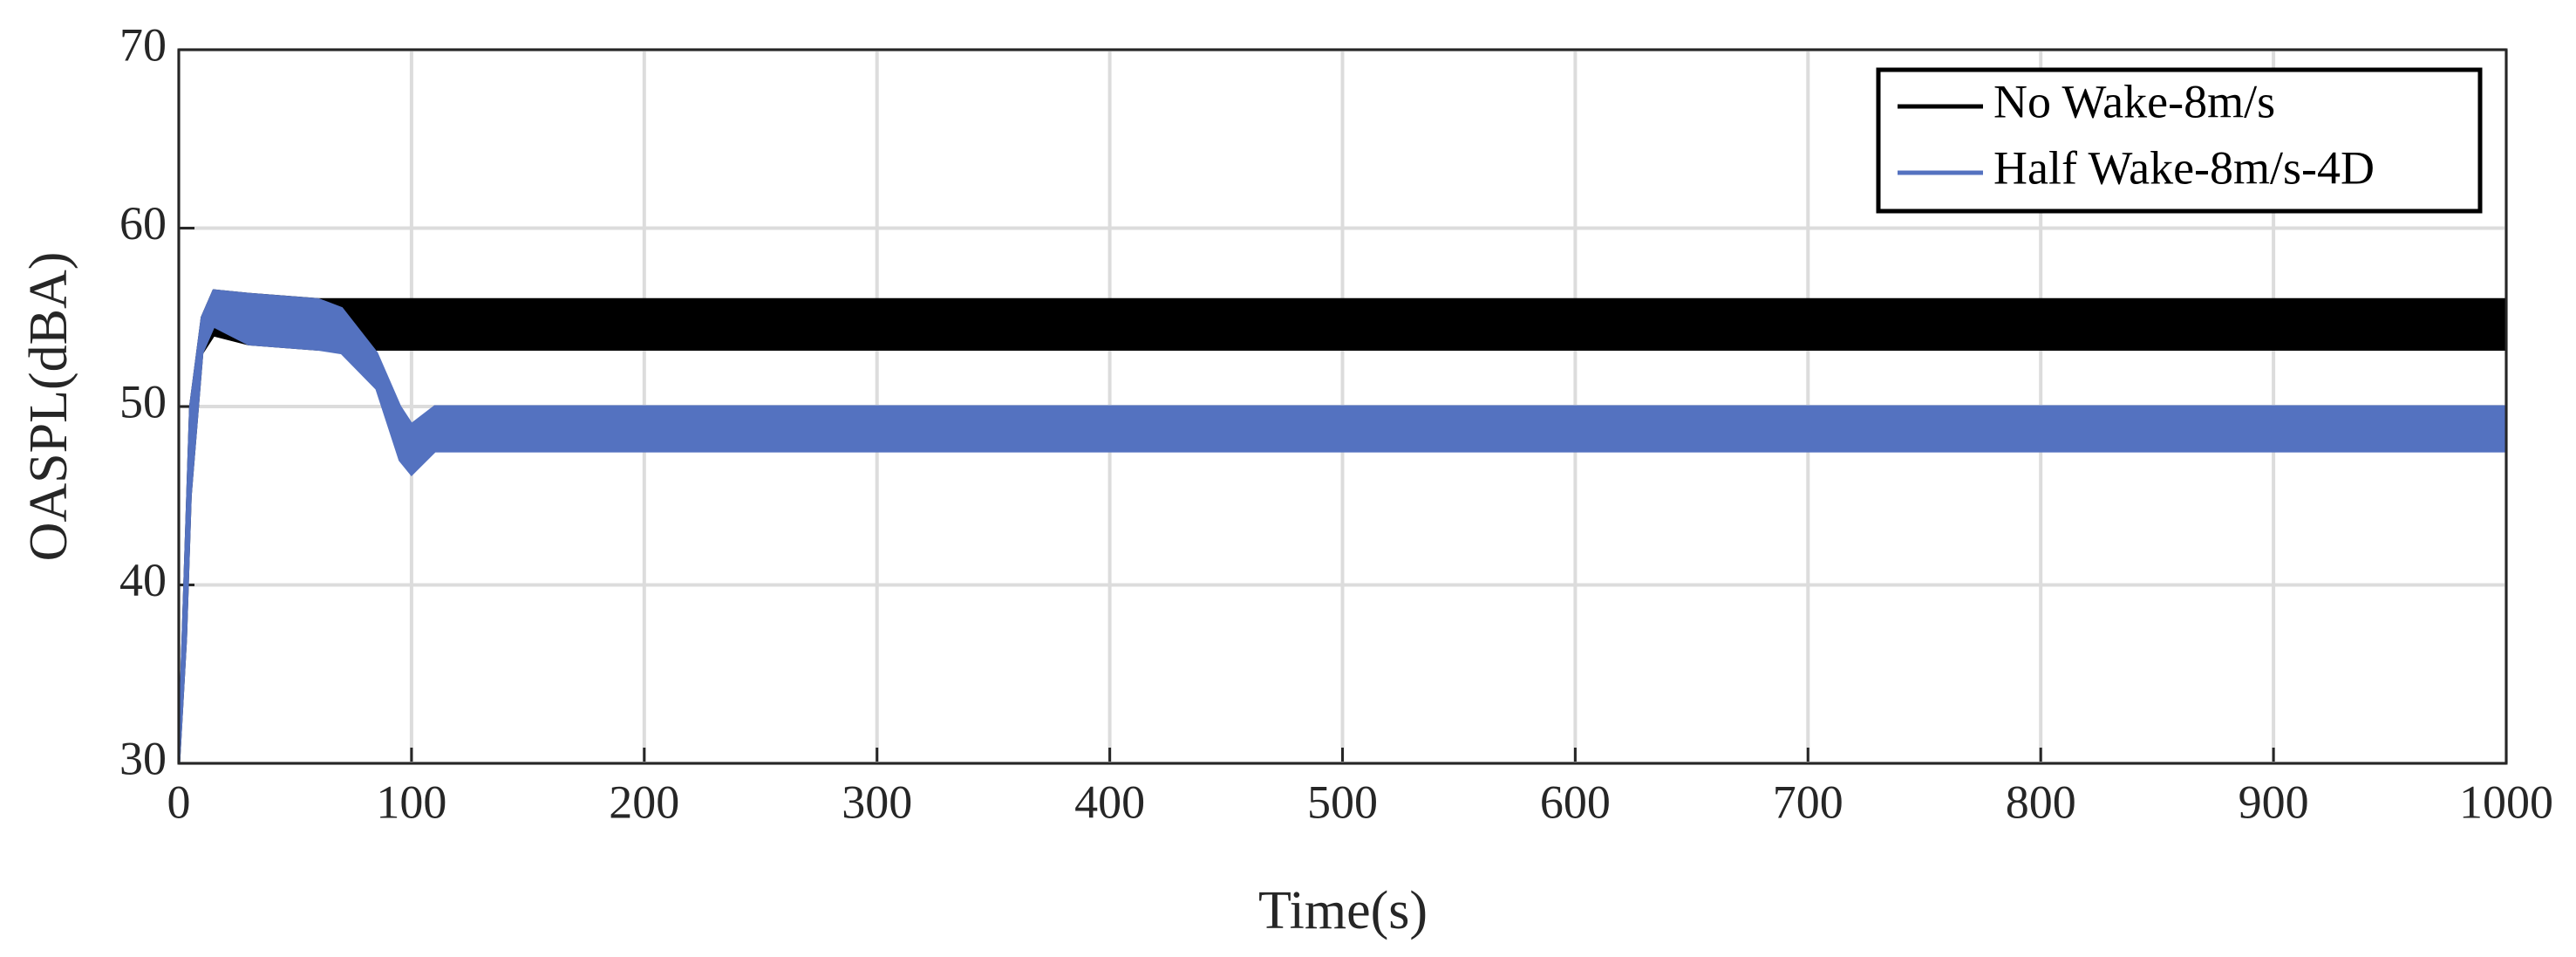 The image size is (2576, 957). Describe the element at coordinates (1808, 802) in the screenshot. I see `x-tick-label: 700` at that location.